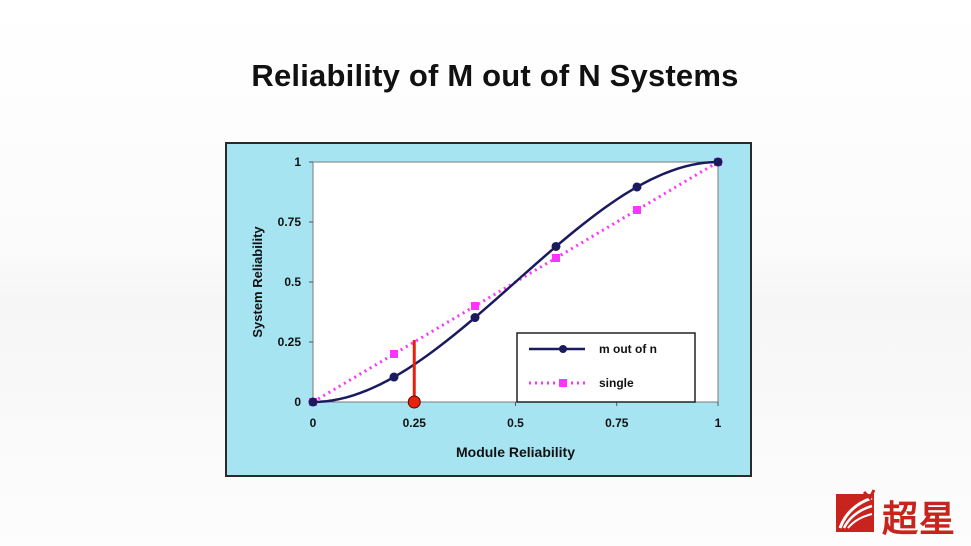 The image size is (971, 546). What do you see at coordinates (563, 383) in the screenshot?
I see `legend-marker-single` at bounding box center [563, 383].